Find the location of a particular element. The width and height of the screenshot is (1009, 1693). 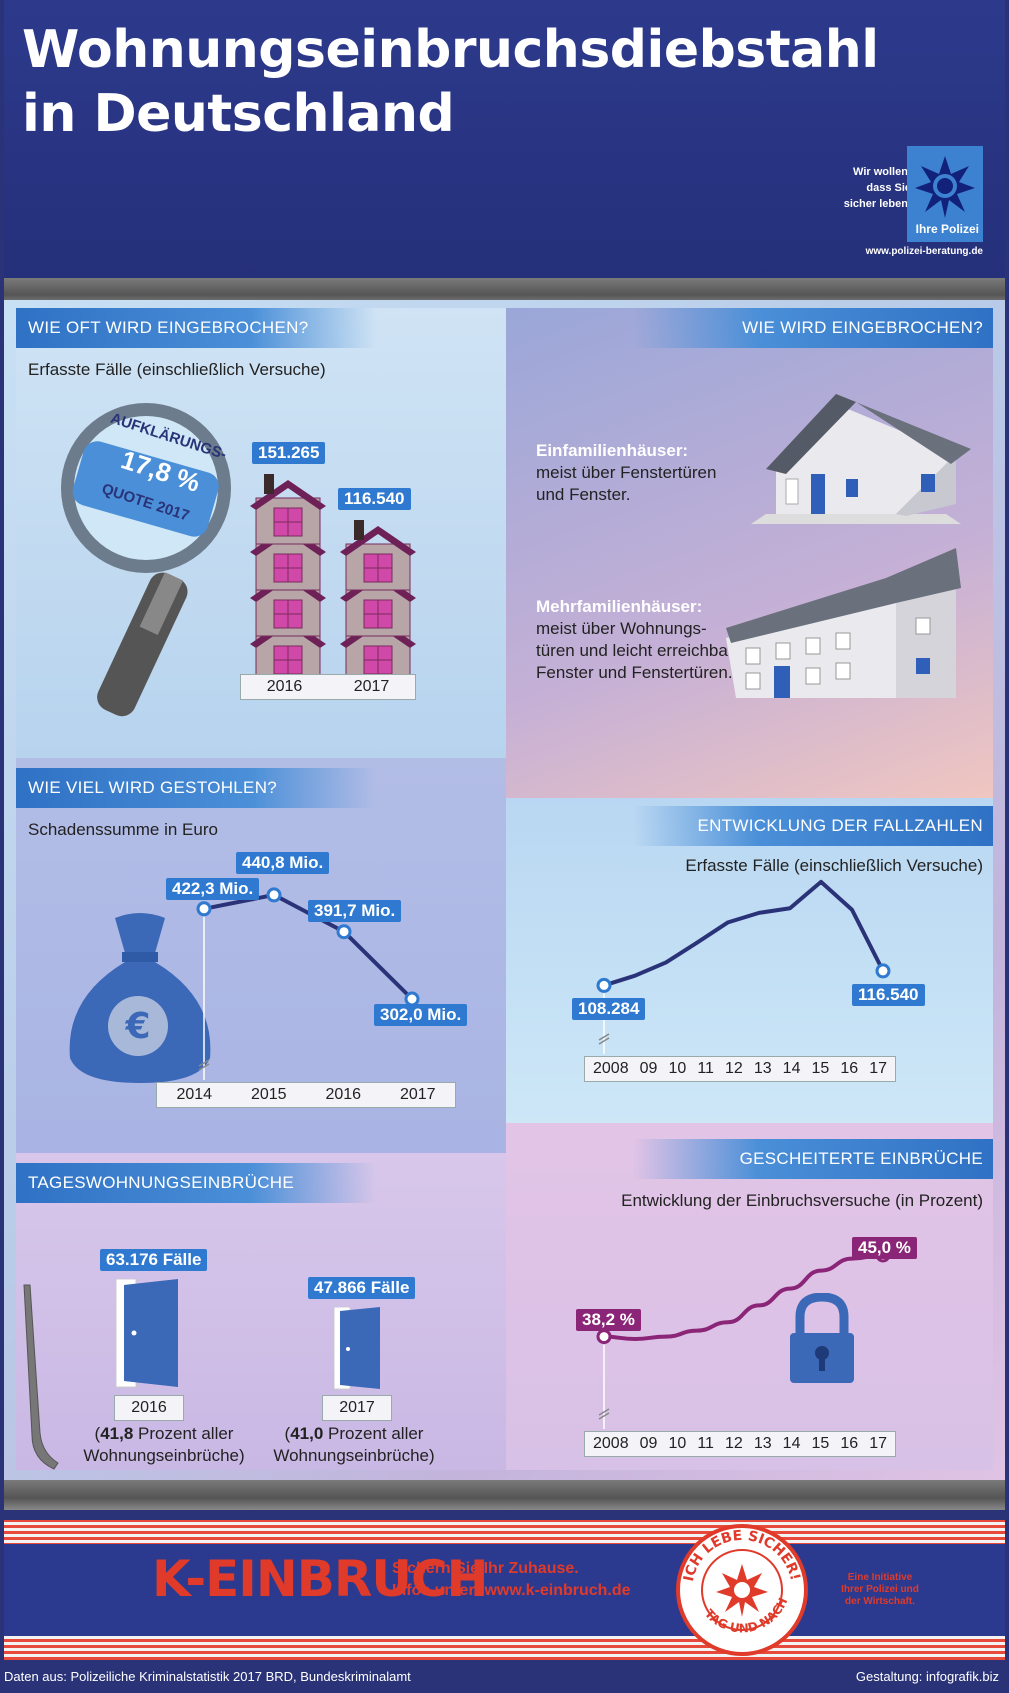

development-start-label: 108.284 is located at coordinates (609, 1009).